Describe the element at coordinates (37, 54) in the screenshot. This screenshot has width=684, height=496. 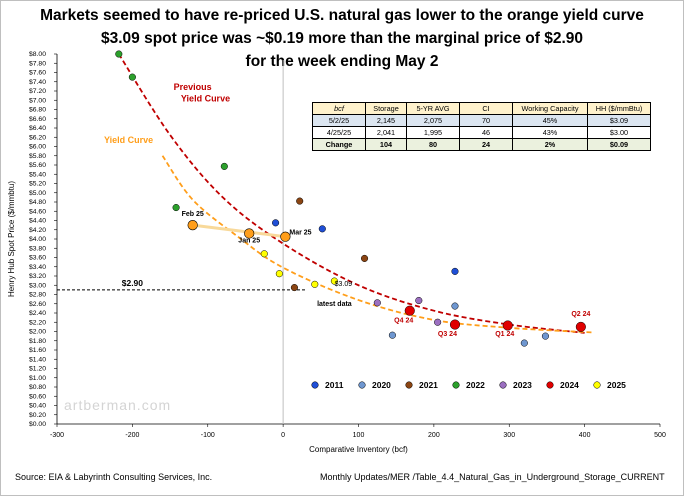
I see `y-tick-label: $8.00` at that location.